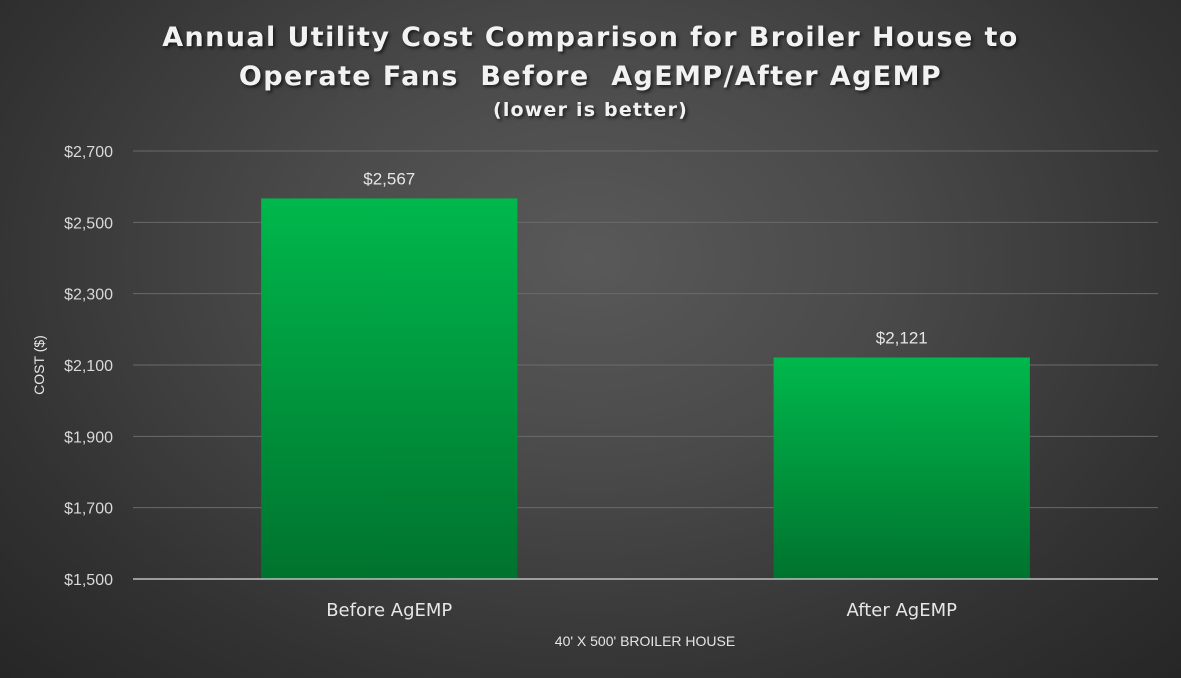  What do you see at coordinates (902, 610) in the screenshot?
I see `x-category-label: After AgEMP` at bounding box center [902, 610].